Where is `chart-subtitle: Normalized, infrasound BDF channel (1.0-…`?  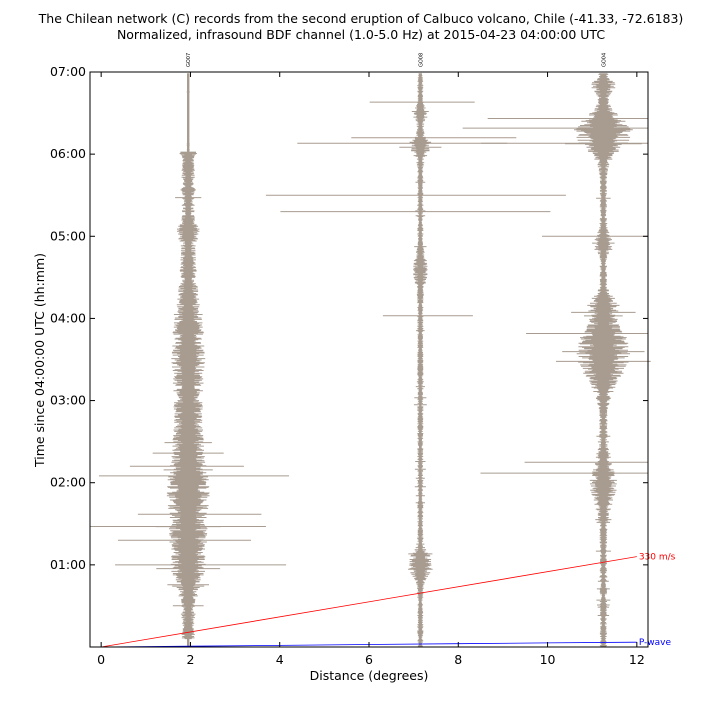 chart-subtitle: Normalized, infrasound BDF channel (1.0-… is located at coordinates (361, 34).